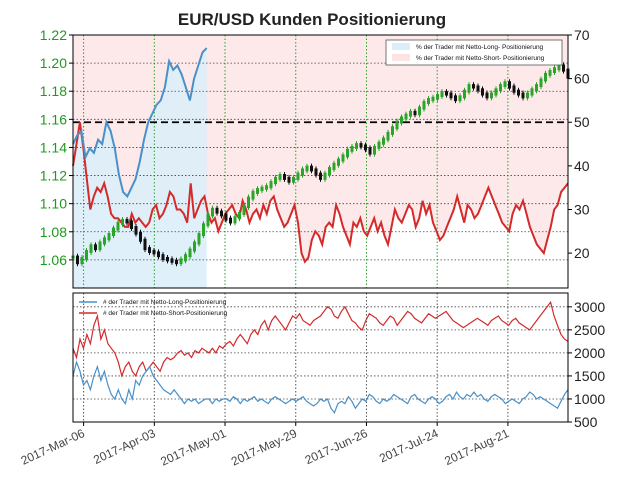 The height and width of the screenshot is (479, 624). Describe the element at coordinates (476, 447) in the screenshot. I see `date-tick-label: 2017-Aug-21` at that location.